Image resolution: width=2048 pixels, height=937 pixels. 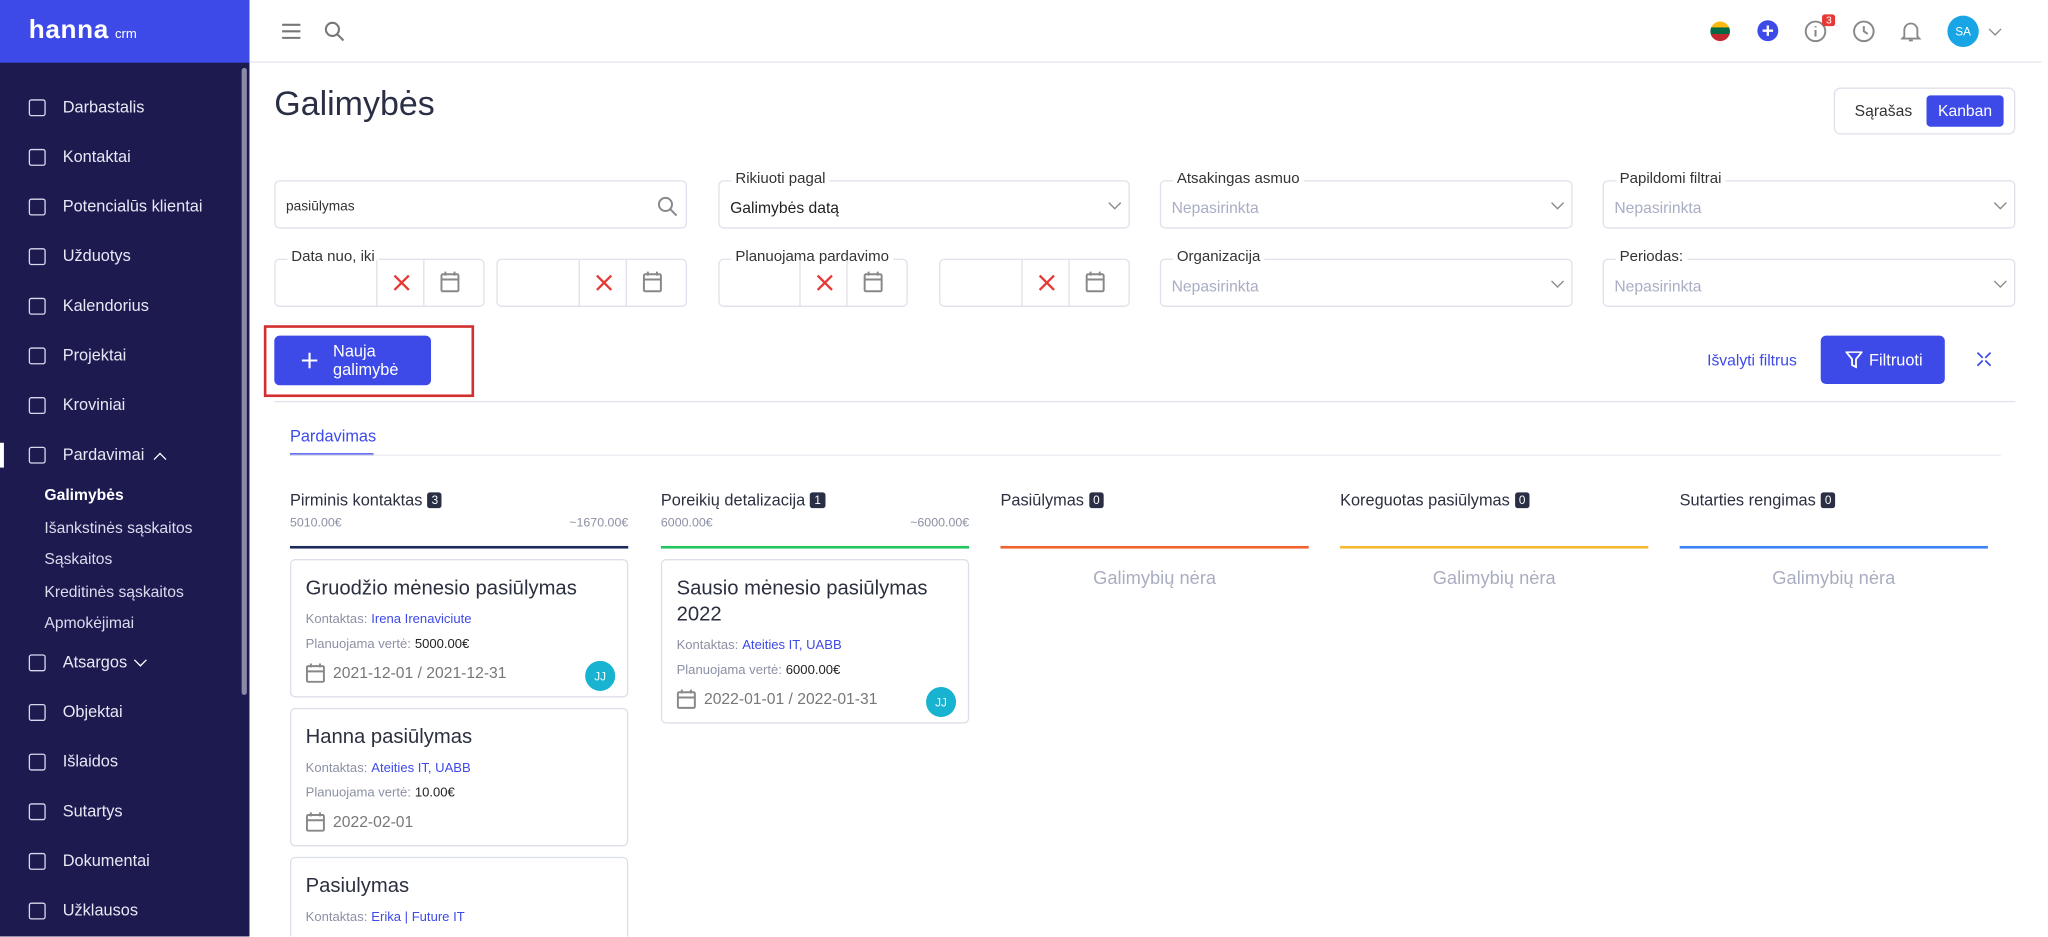 I want to click on column-sum: 5010.00€, so click(x=315, y=523).